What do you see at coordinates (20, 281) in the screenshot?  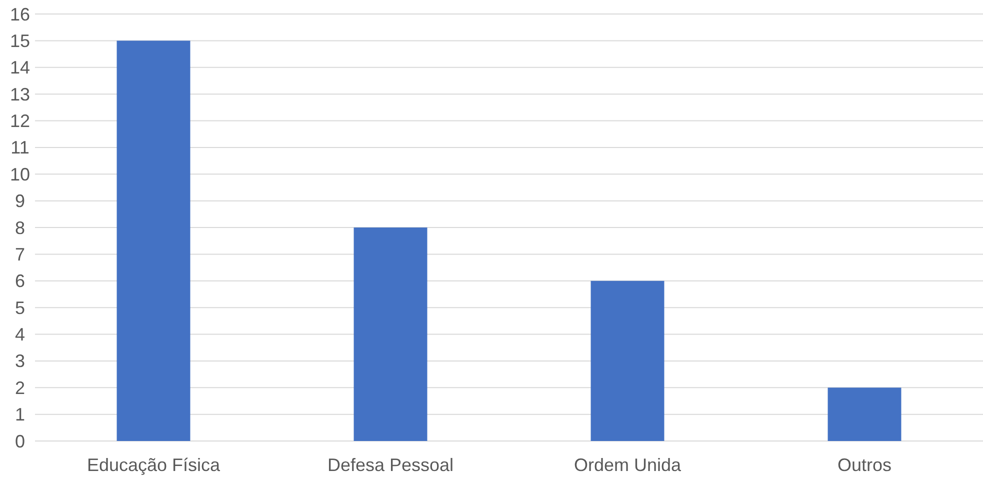 I see `y-tick-label: 6` at bounding box center [20, 281].